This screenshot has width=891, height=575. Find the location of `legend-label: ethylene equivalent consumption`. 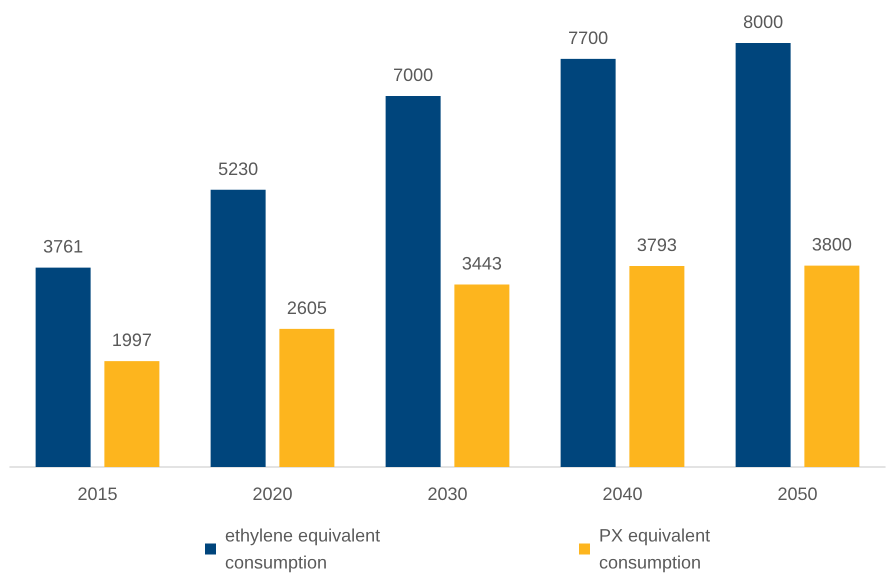

legend-label: ethylene equivalent consumption is located at coordinates (305, 549).